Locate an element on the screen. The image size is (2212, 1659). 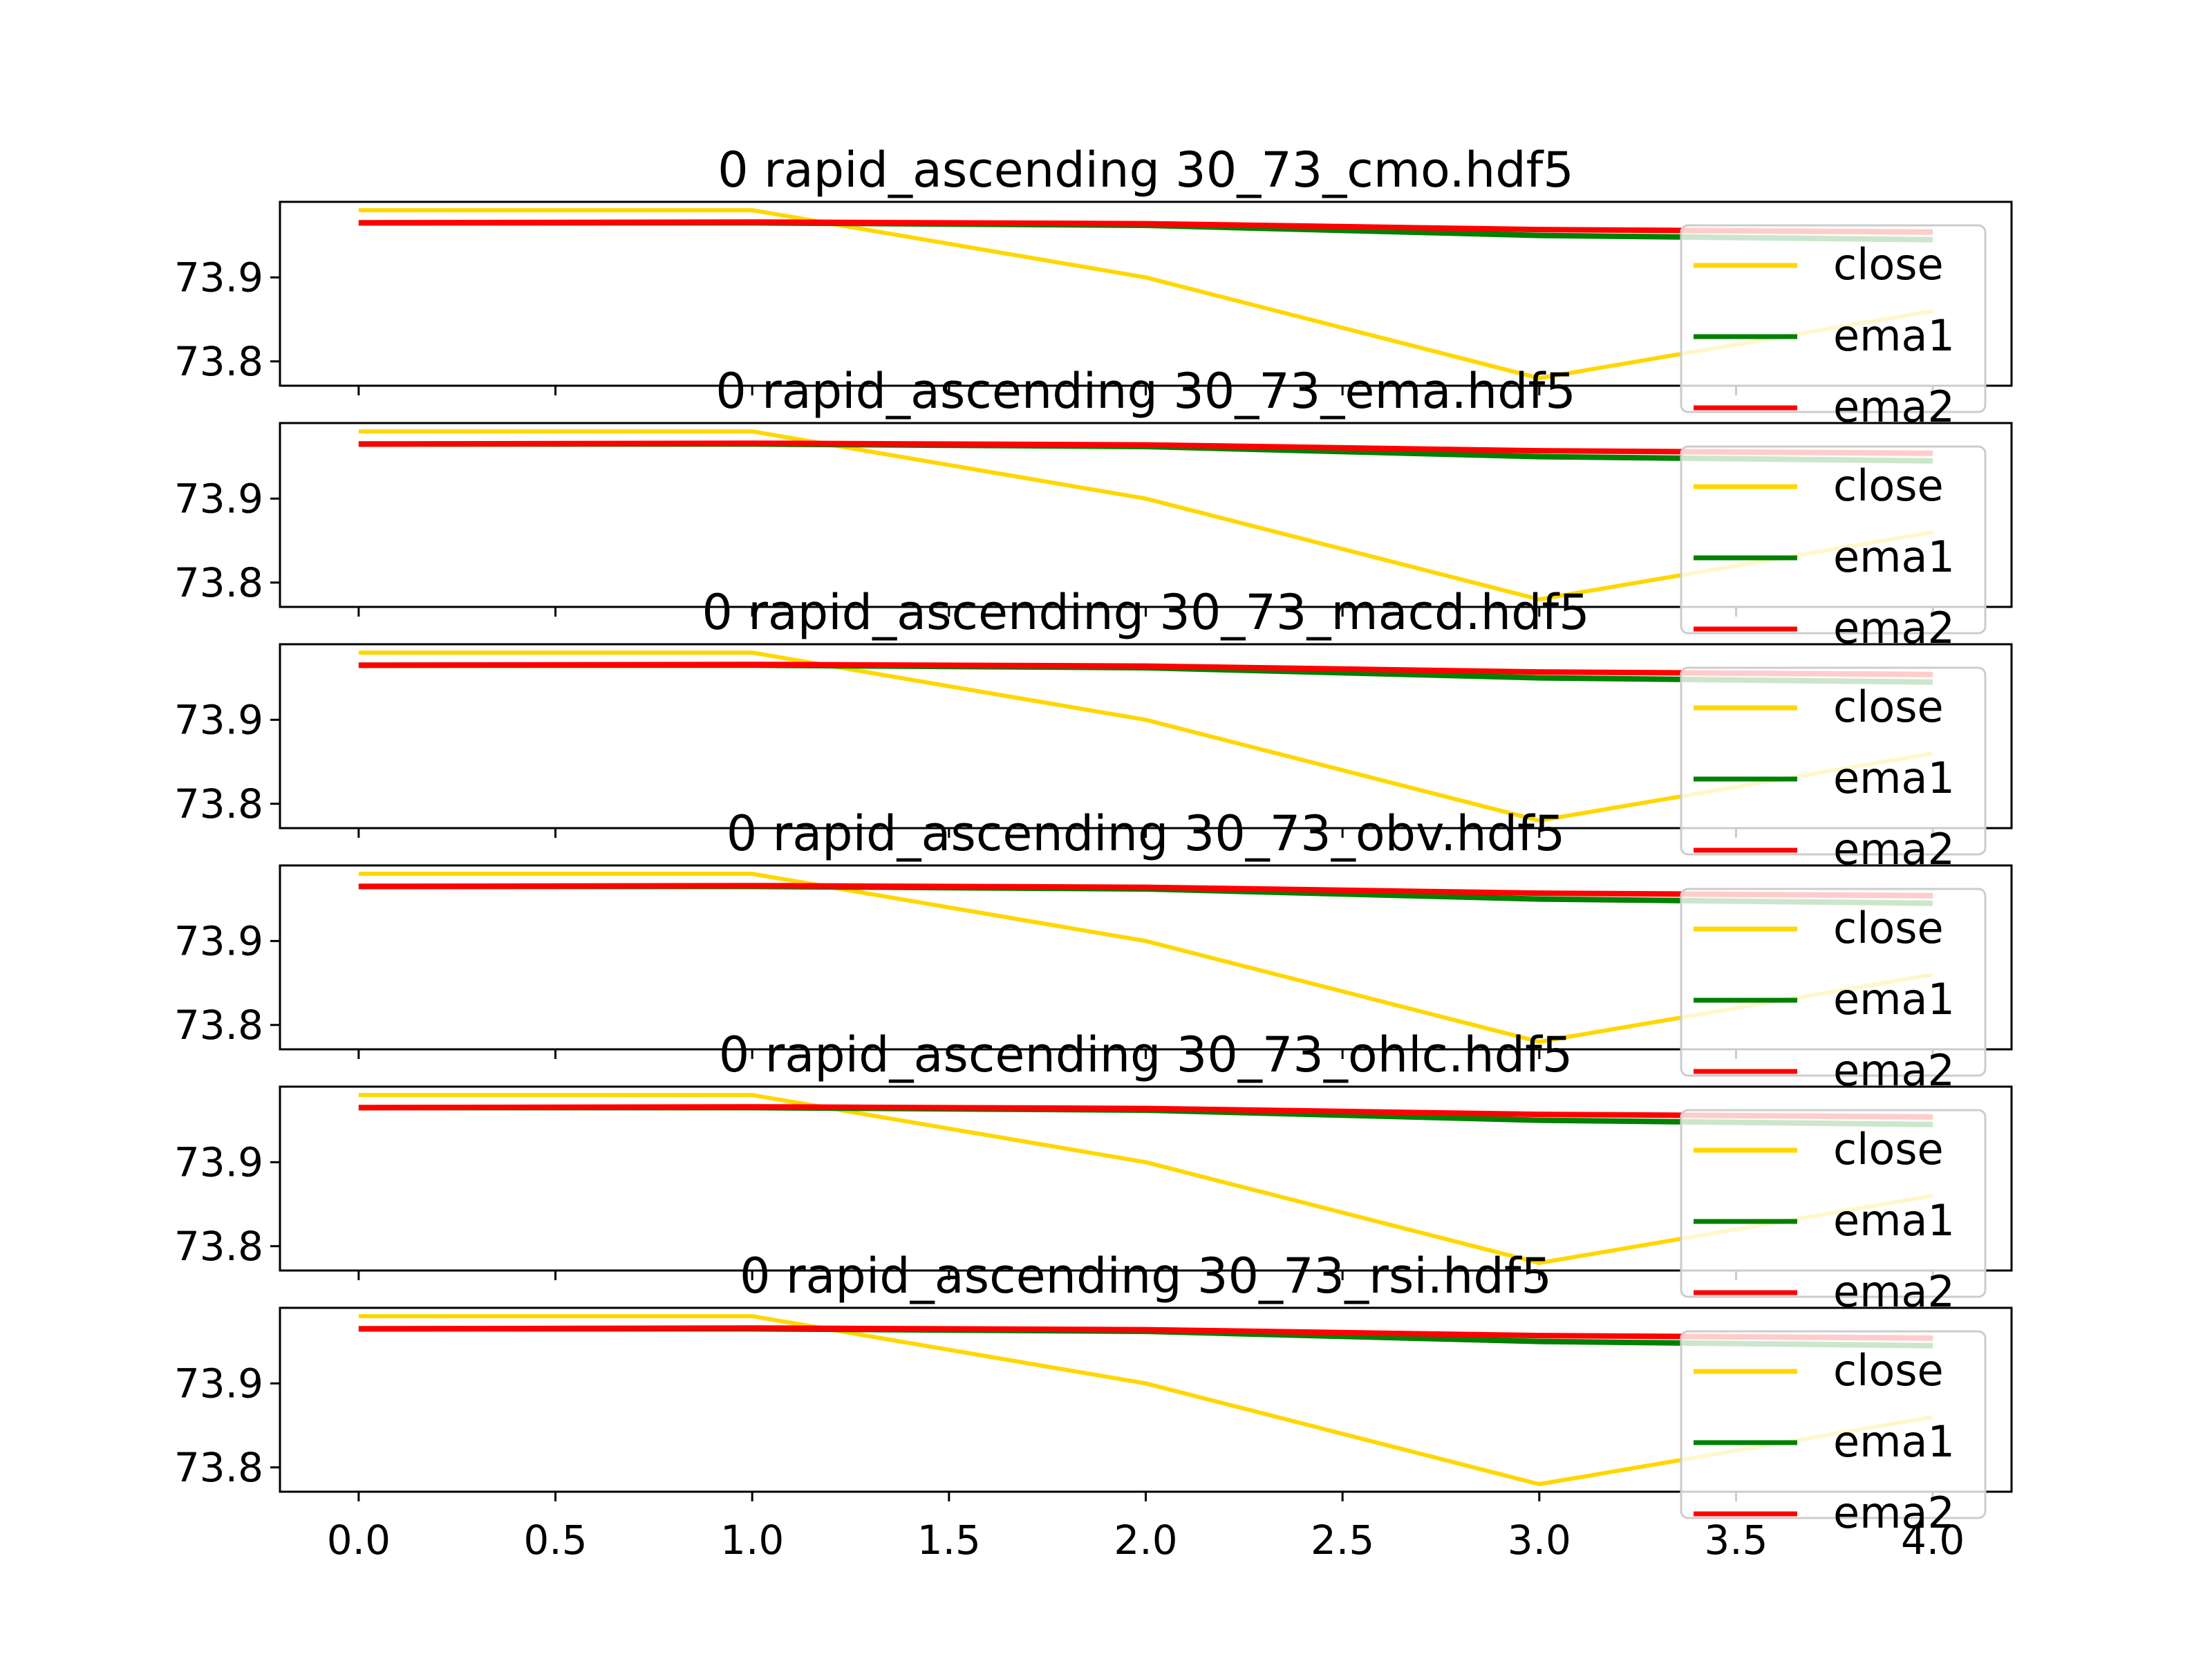
subplot-title-5: 0 rapid_ascending 30_73_ohlc.hdf5 is located at coordinates (1146, 1055).